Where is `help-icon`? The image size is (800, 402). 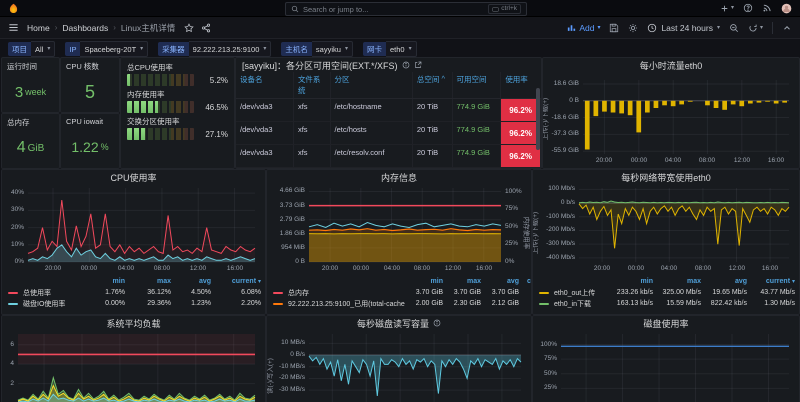
help-icon is located at coordinates (748, 8).